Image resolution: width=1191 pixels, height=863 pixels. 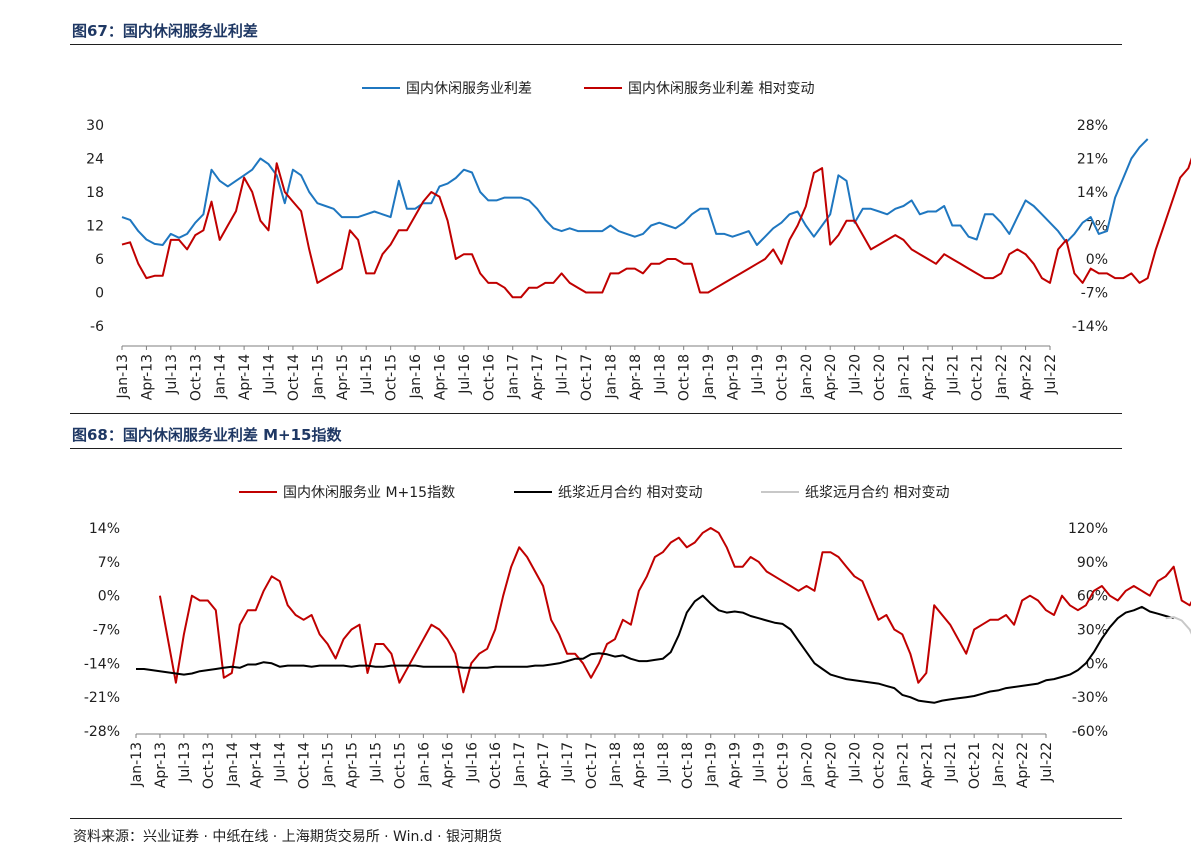 What do you see at coordinates (1097, 664) in the screenshot?
I see `y-right-tick-1-4: 0%` at bounding box center [1097, 664].